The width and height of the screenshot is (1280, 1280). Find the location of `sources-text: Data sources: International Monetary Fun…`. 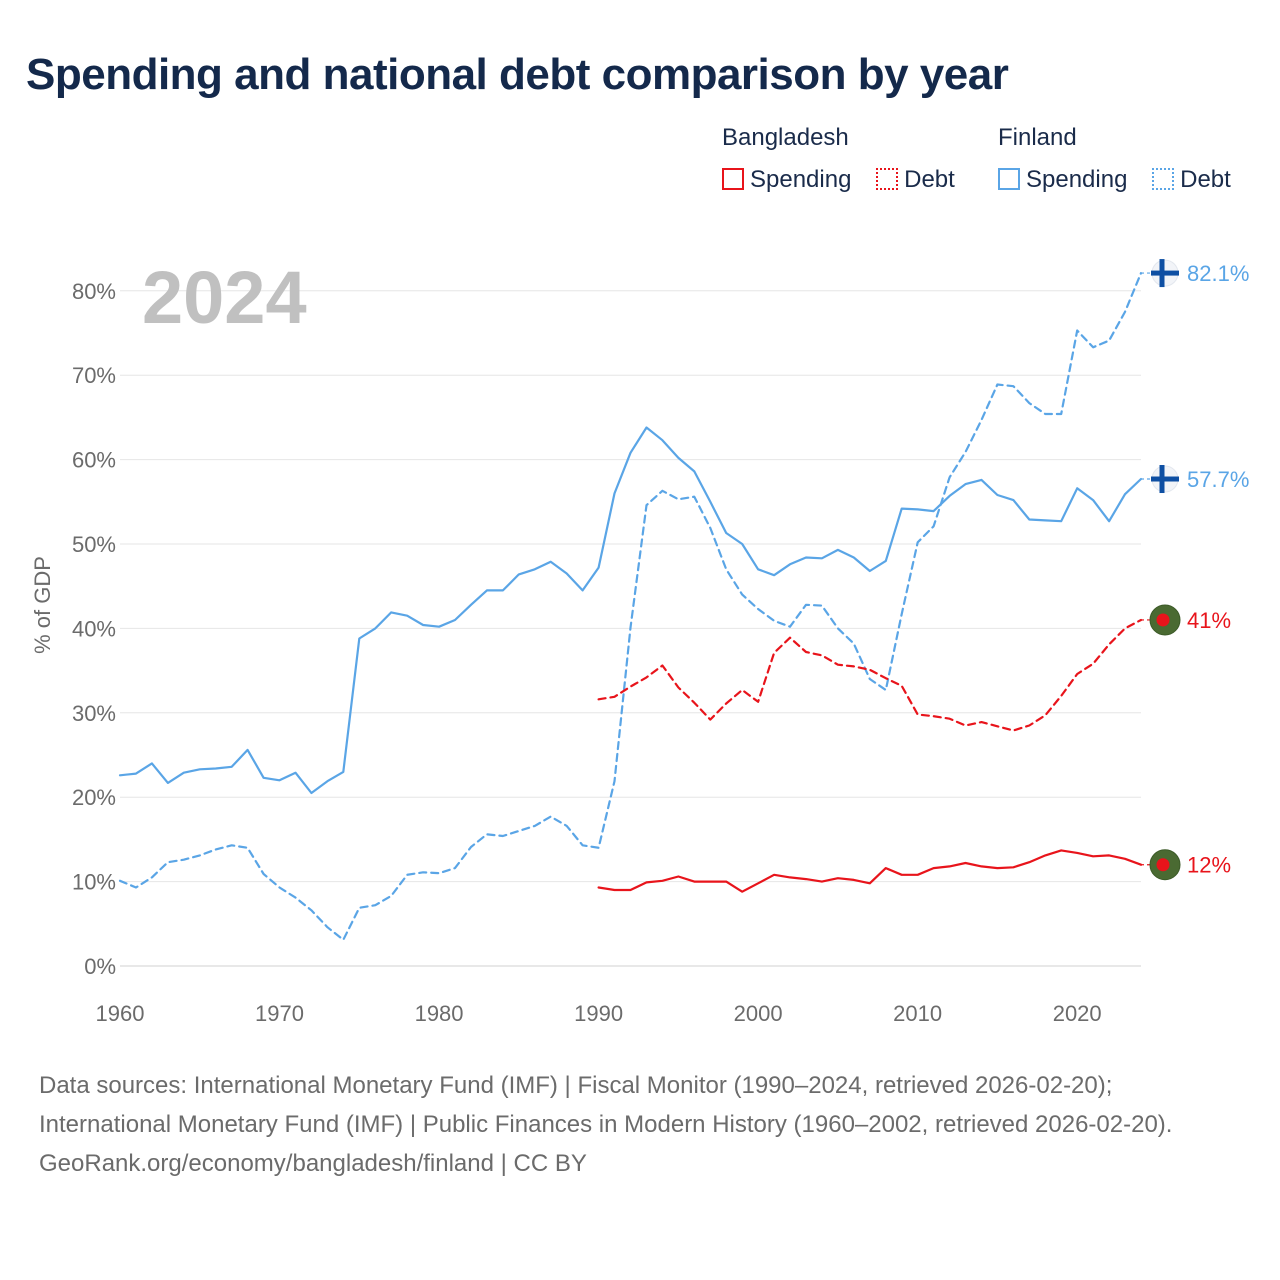

sources-text: Data sources: International Monetary Fun… is located at coordinates (606, 1105).